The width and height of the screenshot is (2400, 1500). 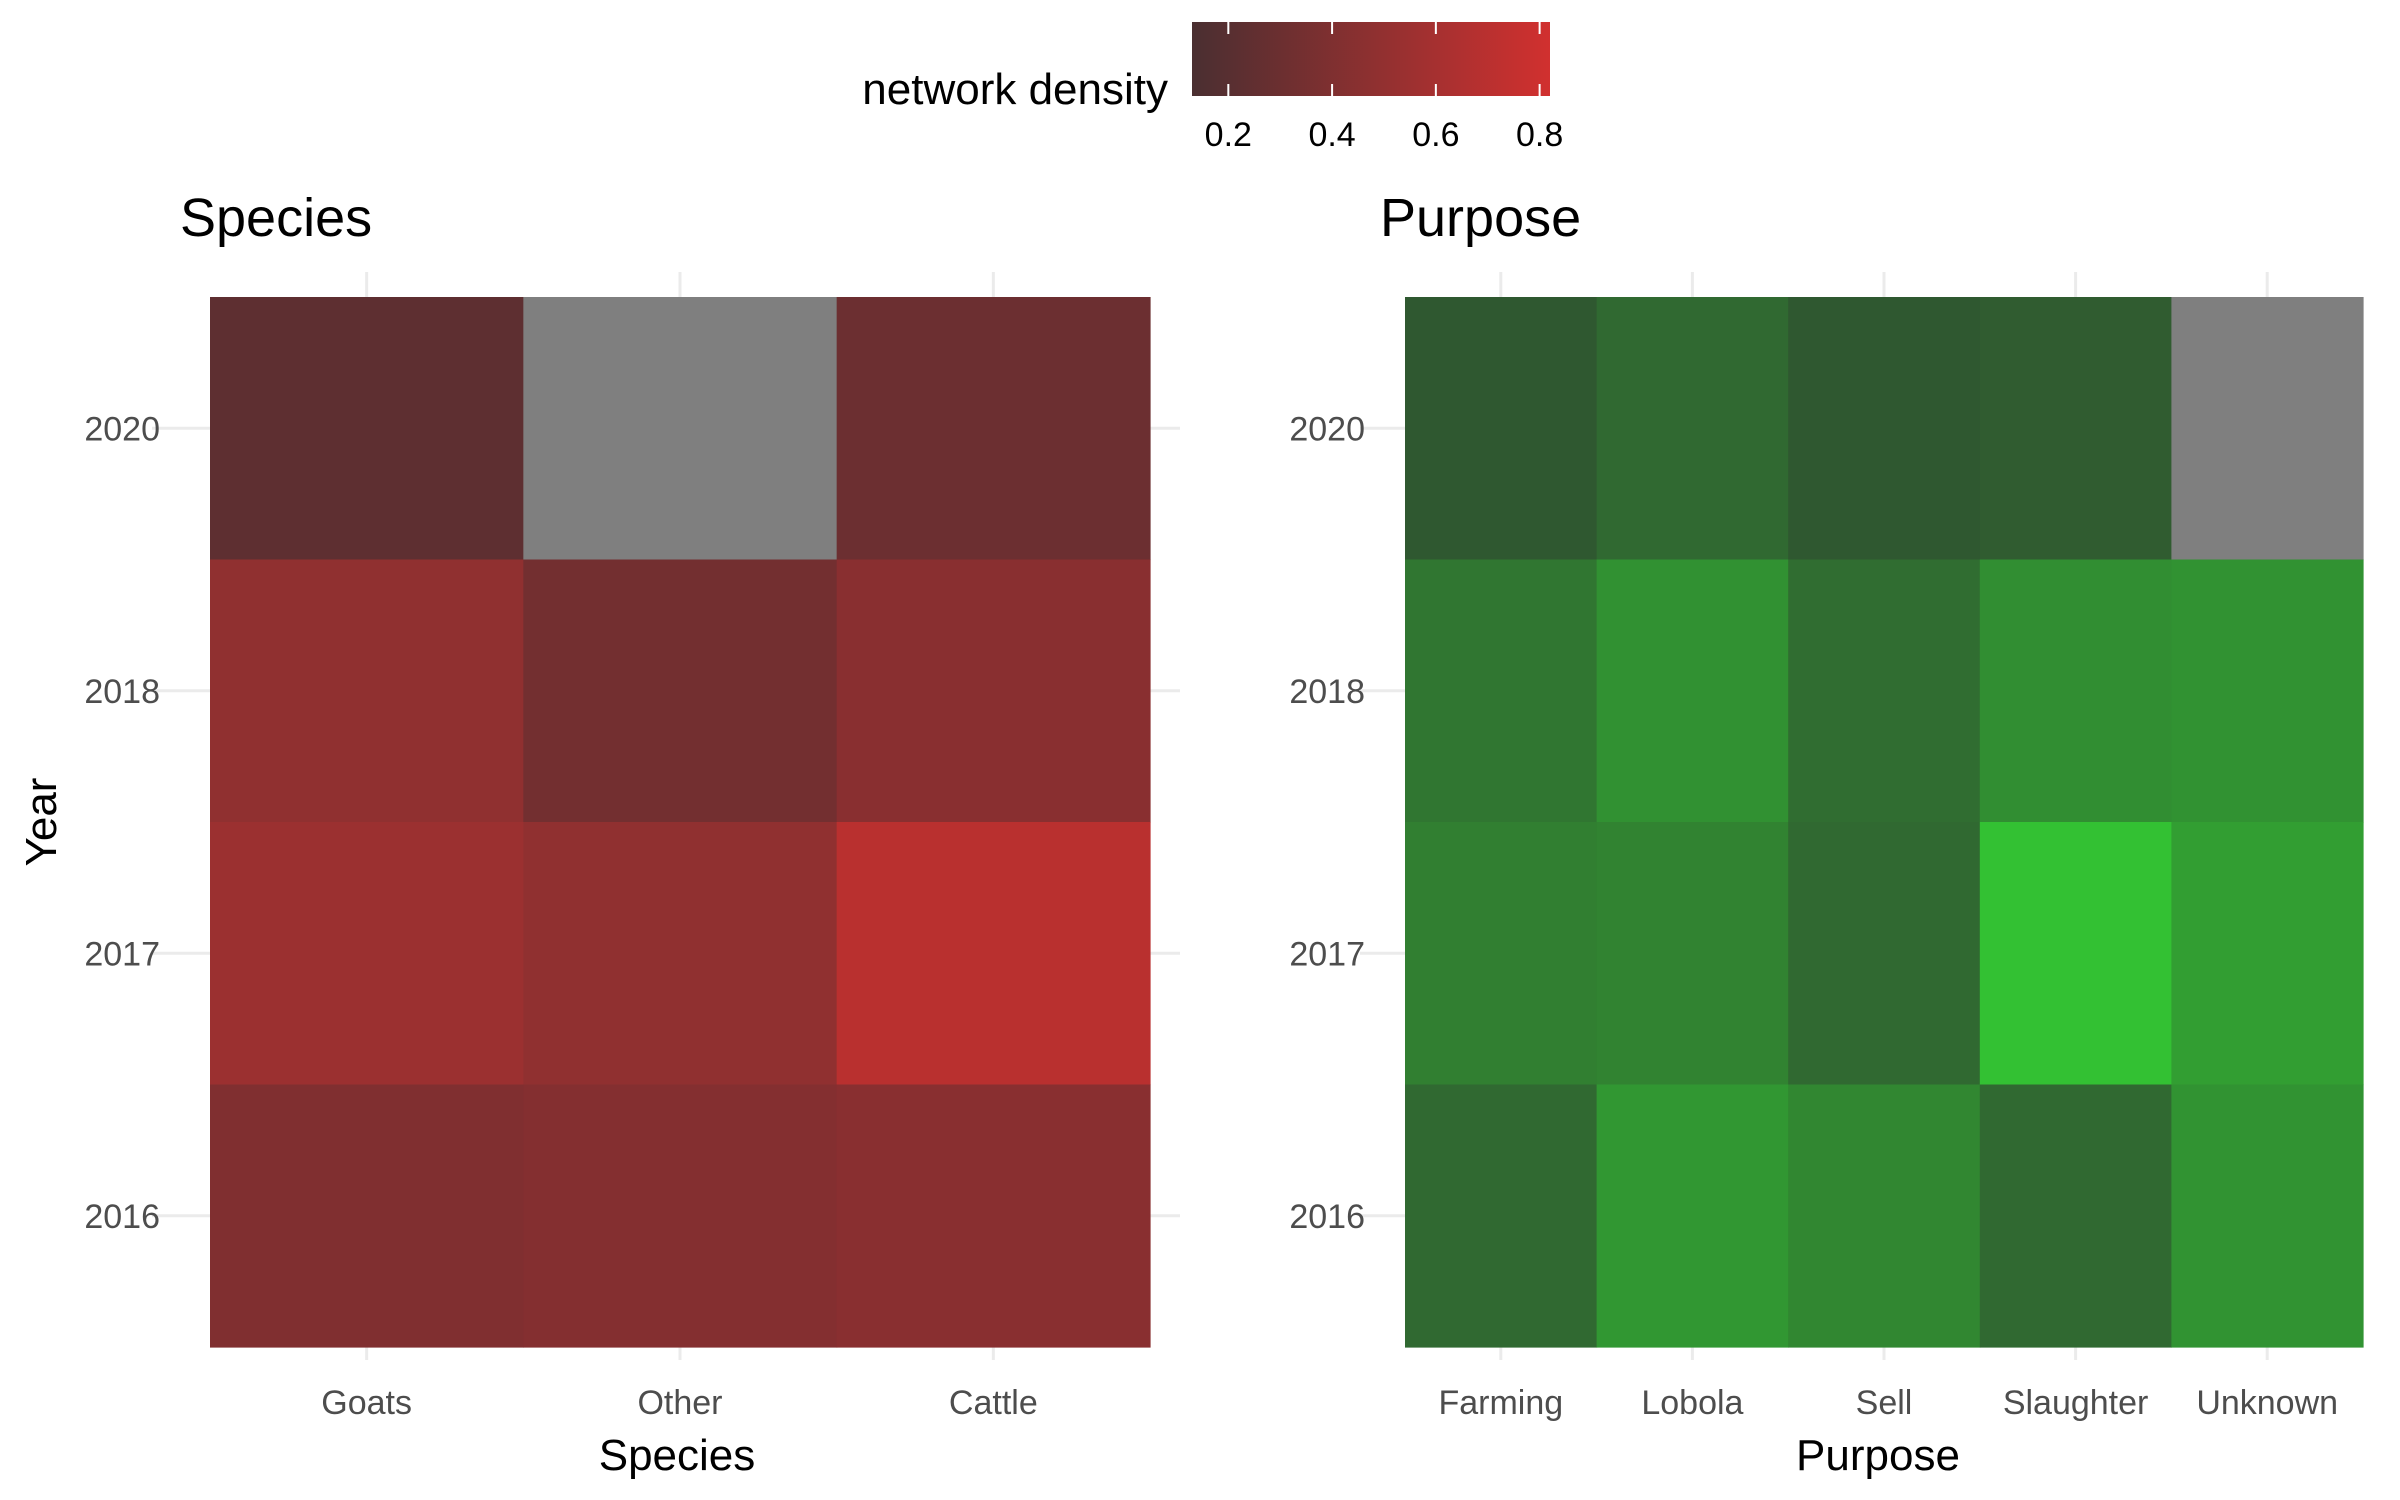 I want to click on x-tick-label: Lobola, so click(x=1692, y=1403).